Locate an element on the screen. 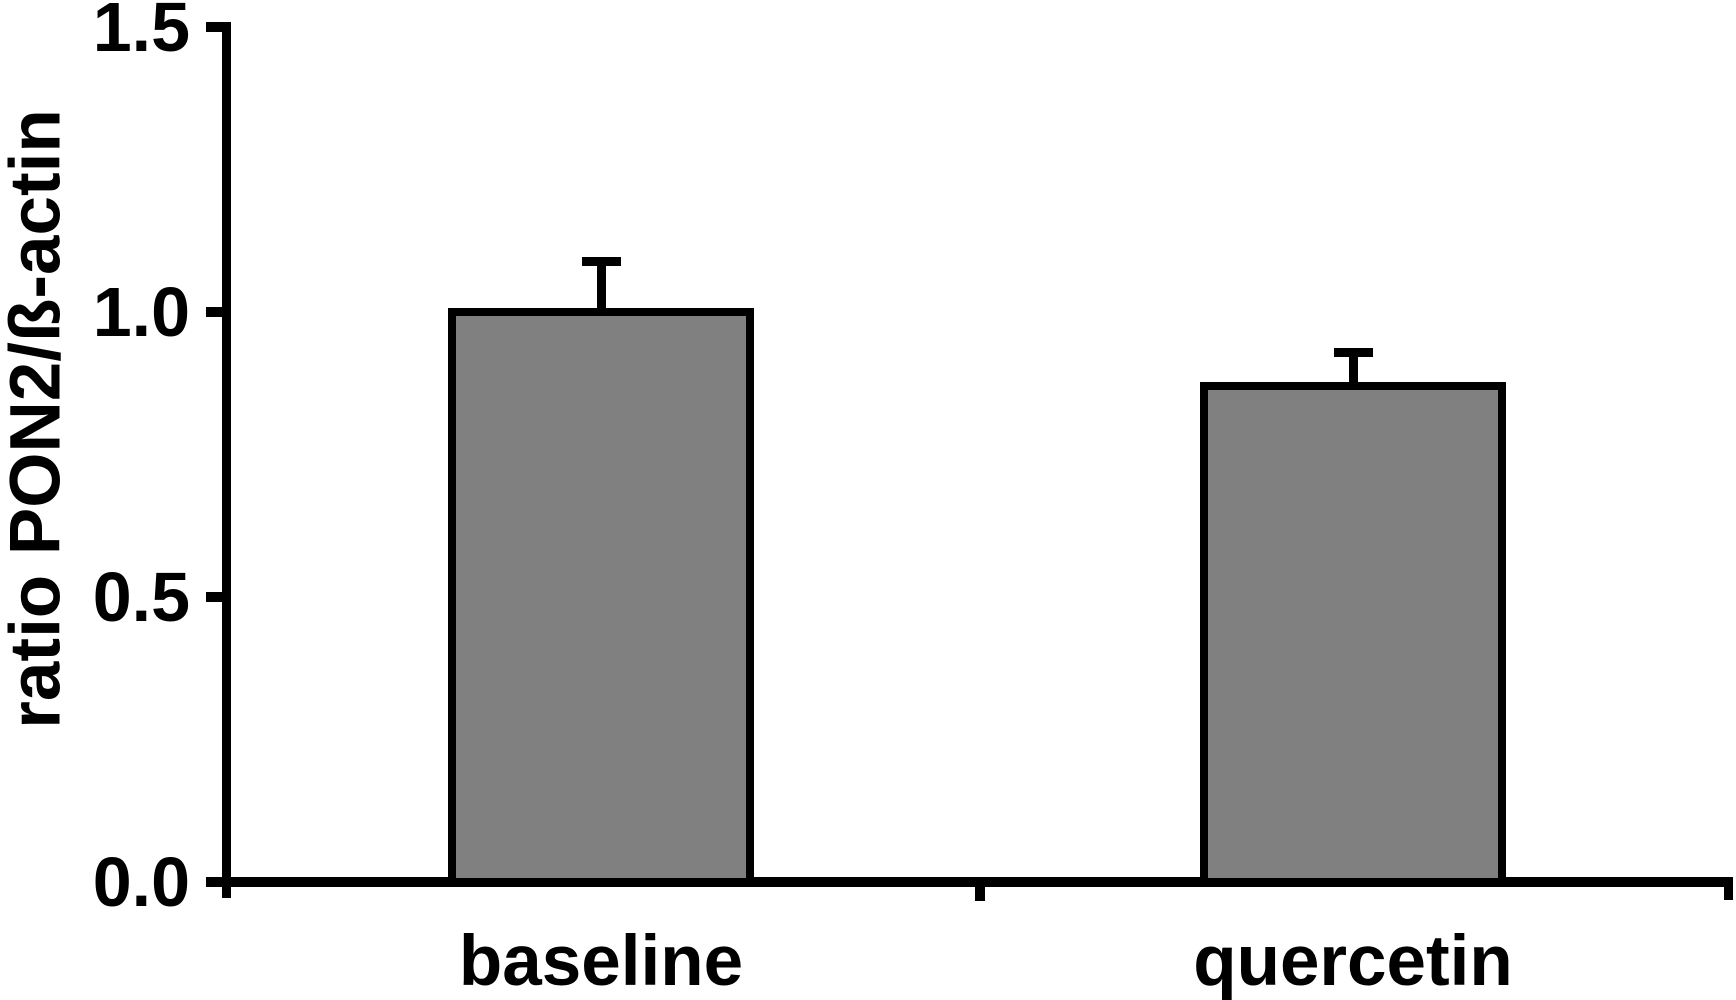 The height and width of the screenshot is (1000, 1736). category-label-baseline: baseline is located at coordinates (601, 961).